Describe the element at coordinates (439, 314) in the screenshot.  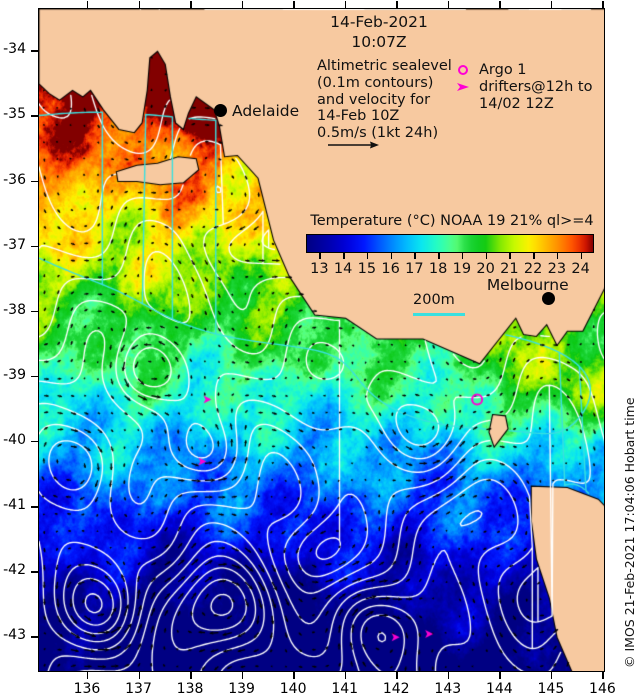
I see `depth-scale-line` at that location.